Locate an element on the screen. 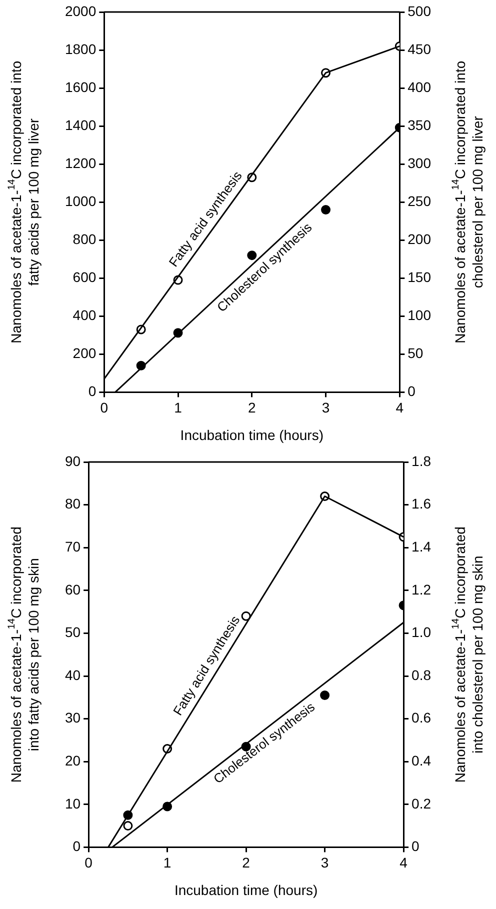  y2-tick-label: 0.8 is located at coordinates (422, 674).